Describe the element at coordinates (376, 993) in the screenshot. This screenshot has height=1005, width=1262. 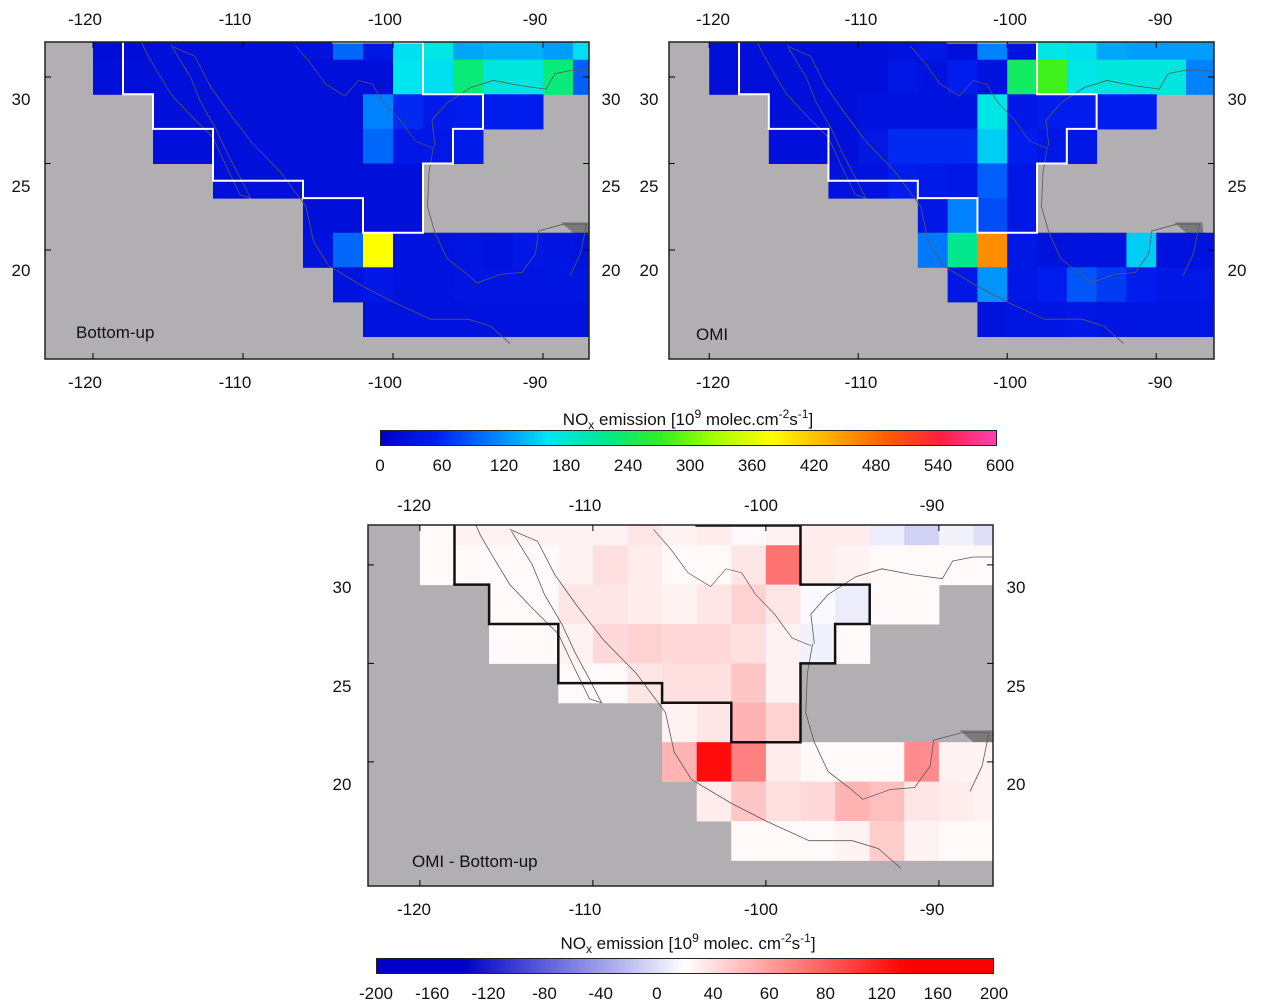
I see `colorbar-tick-label: -200` at that location.